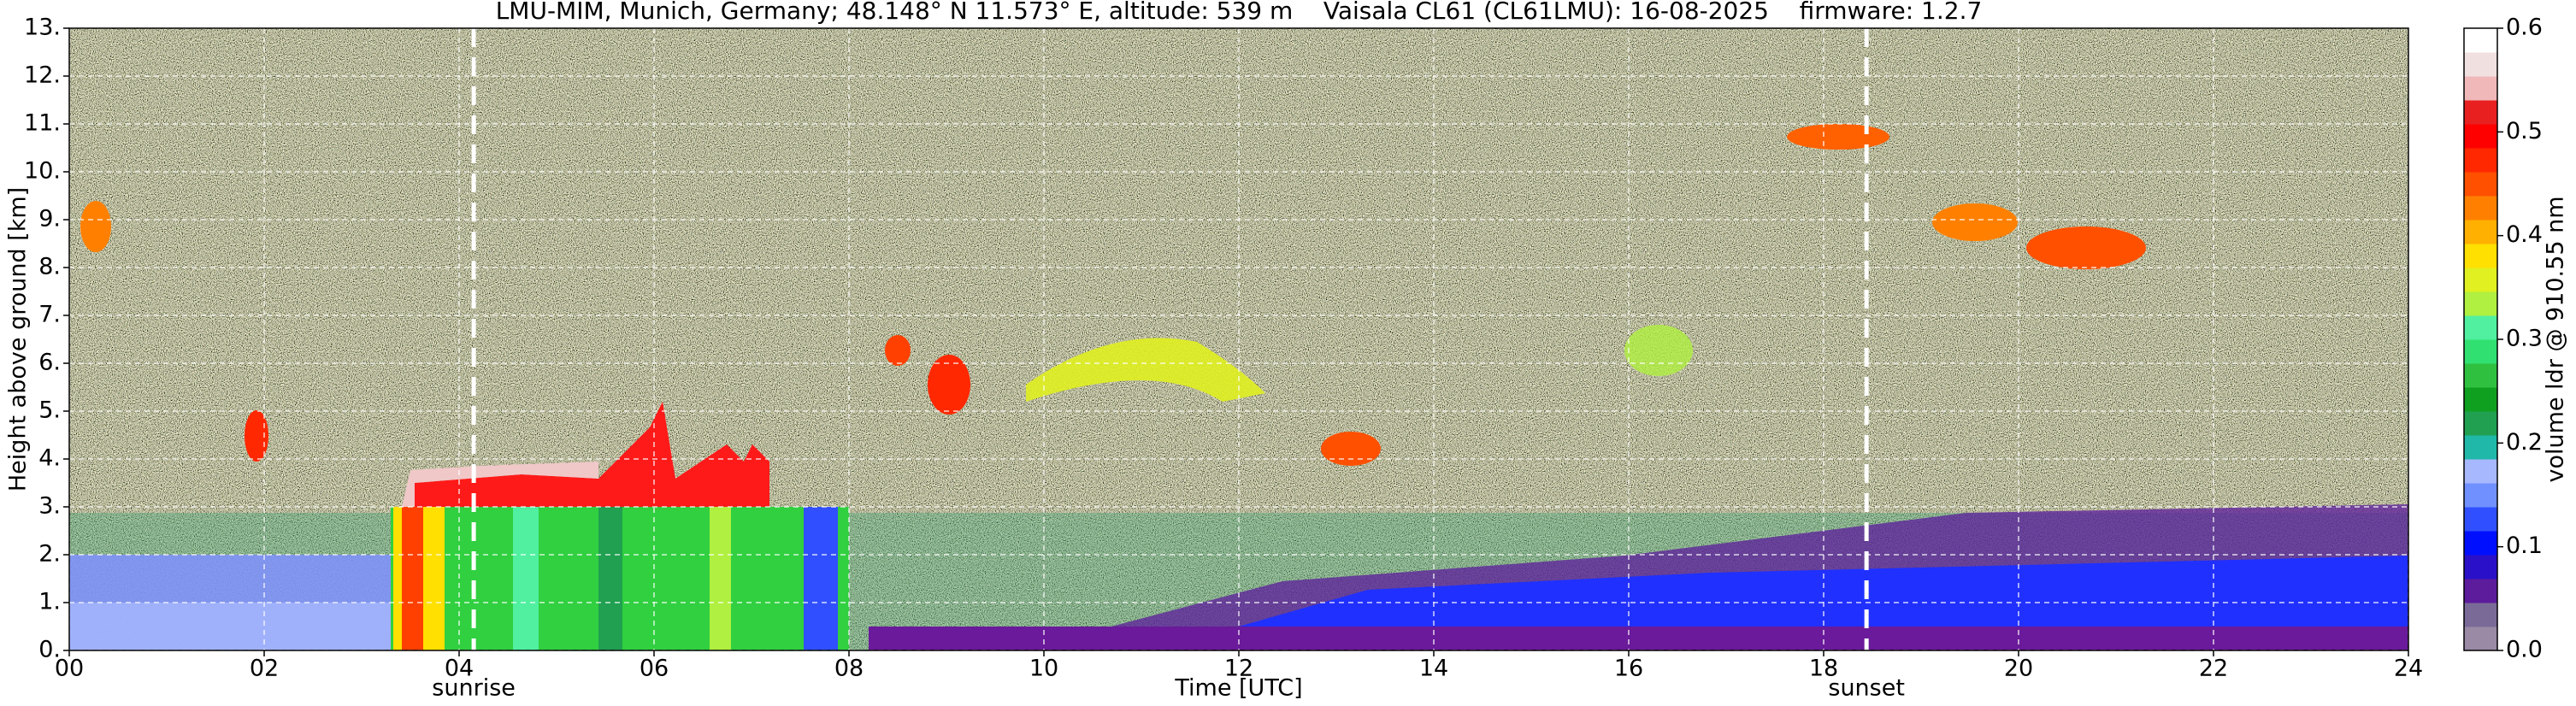  I want to click on y-tick-label: 13., so click(42, 28).